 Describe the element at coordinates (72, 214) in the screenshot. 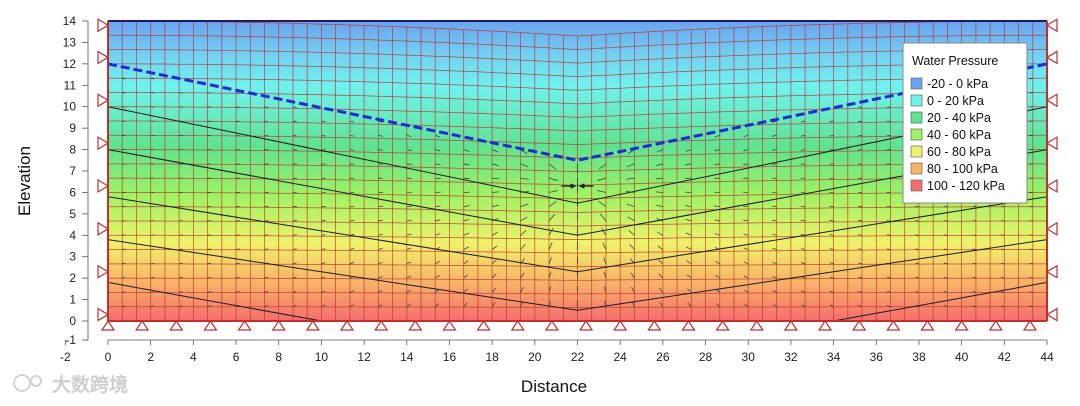

I see `y-tick-label: 5` at that location.